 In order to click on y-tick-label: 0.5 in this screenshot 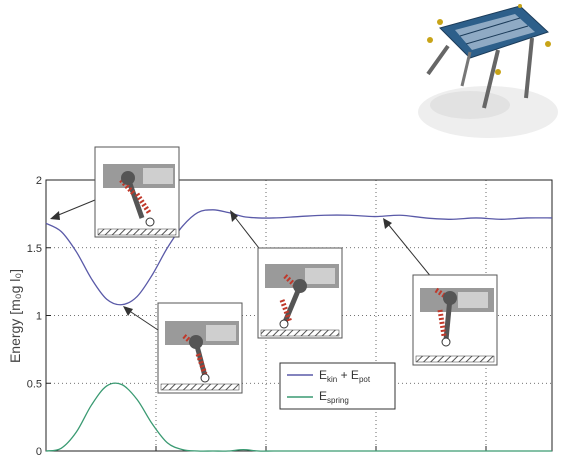, I will do `click(34, 384)`.